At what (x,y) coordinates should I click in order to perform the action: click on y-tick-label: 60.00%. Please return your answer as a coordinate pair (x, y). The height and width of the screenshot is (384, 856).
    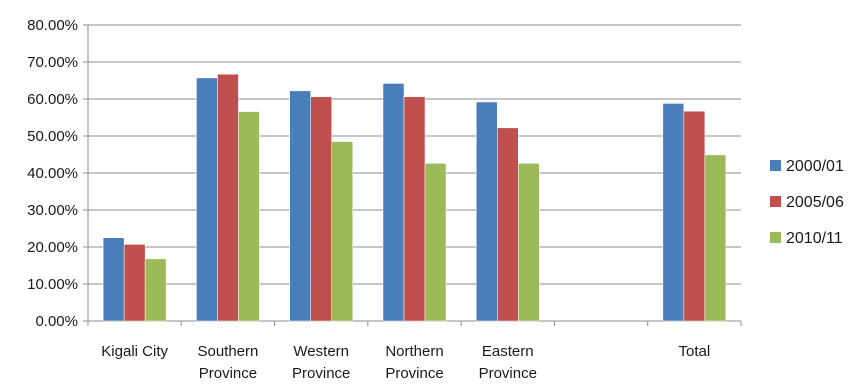
    Looking at the image, I should click on (52, 99).